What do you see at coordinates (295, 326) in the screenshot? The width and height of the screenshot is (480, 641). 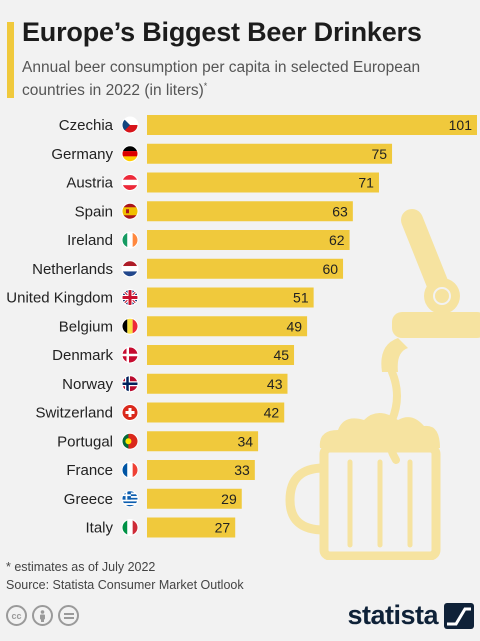 I see `value-label: 49` at bounding box center [295, 326].